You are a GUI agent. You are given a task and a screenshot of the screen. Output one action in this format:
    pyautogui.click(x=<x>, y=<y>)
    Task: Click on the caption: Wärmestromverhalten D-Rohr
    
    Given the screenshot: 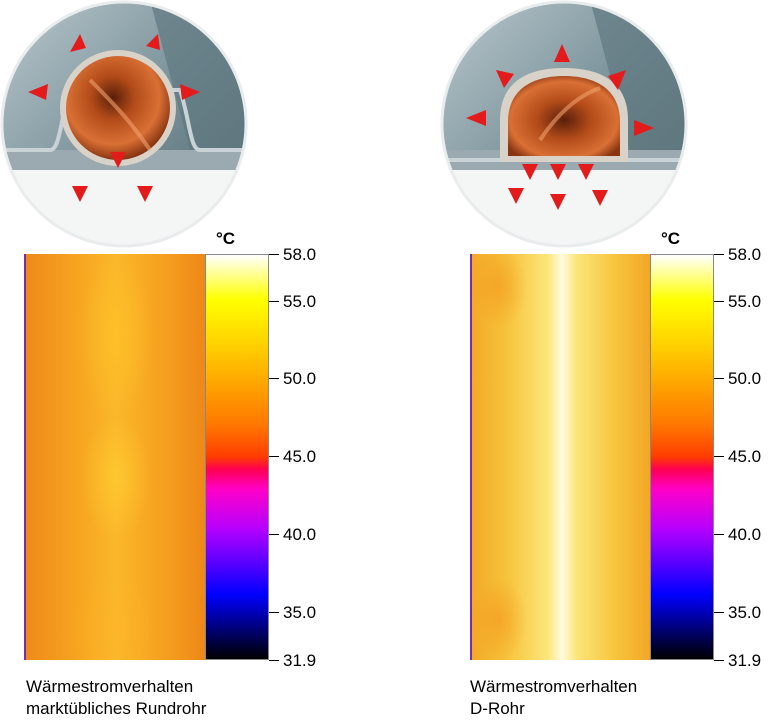 What is the action you would take?
    pyautogui.click(x=553, y=698)
    